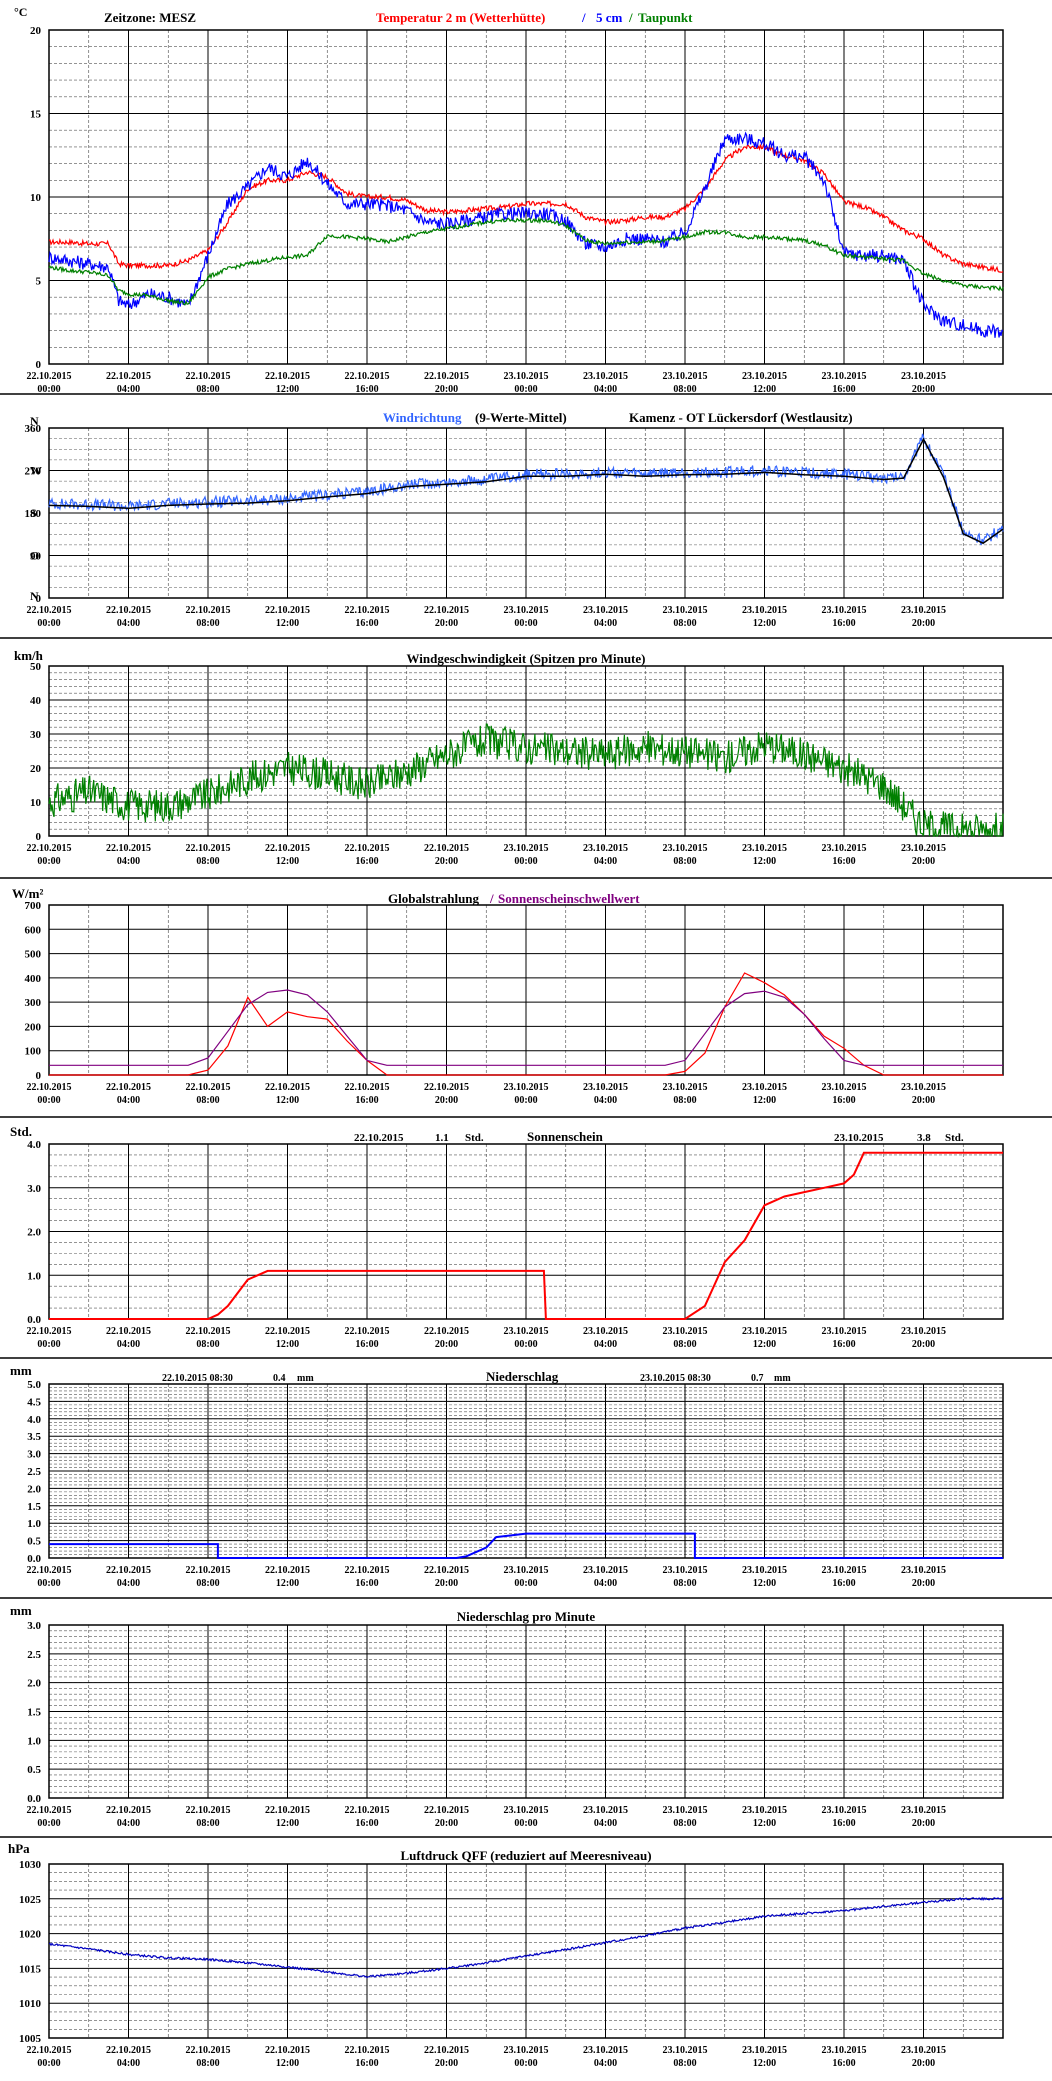 The width and height of the screenshot is (1052, 2081). I want to click on y-tick-label: 180, so click(33, 514).